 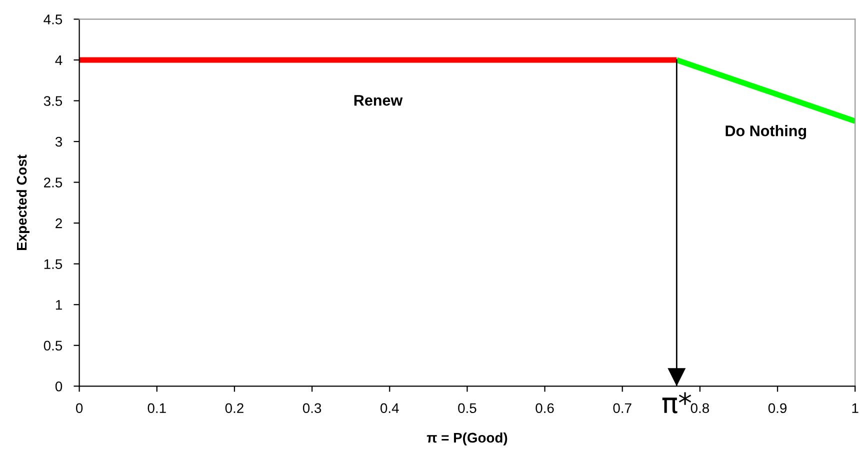 What do you see at coordinates (58, 387) in the screenshot?
I see `y-tick-label: 0` at bounding box center [58, 387].